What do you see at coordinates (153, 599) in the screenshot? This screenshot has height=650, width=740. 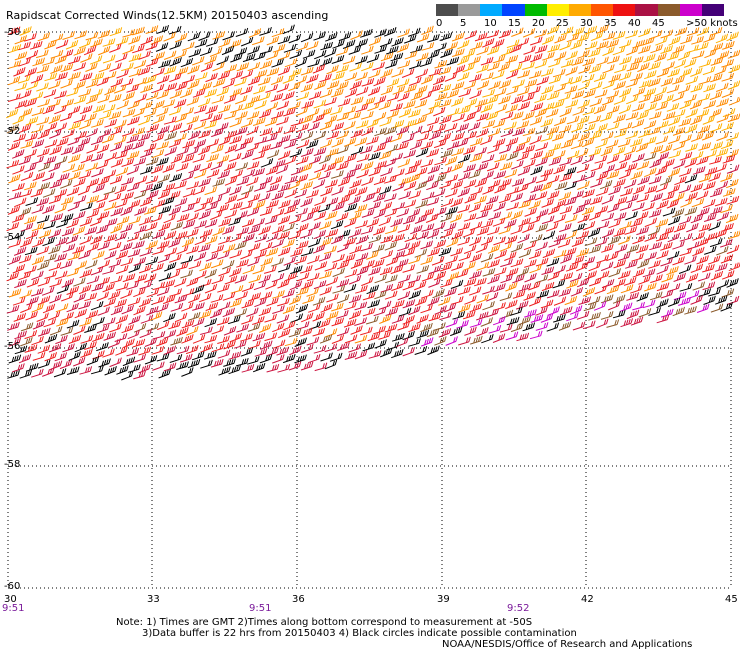 I see `lon-label: 33` at bounding box center [153, 599].